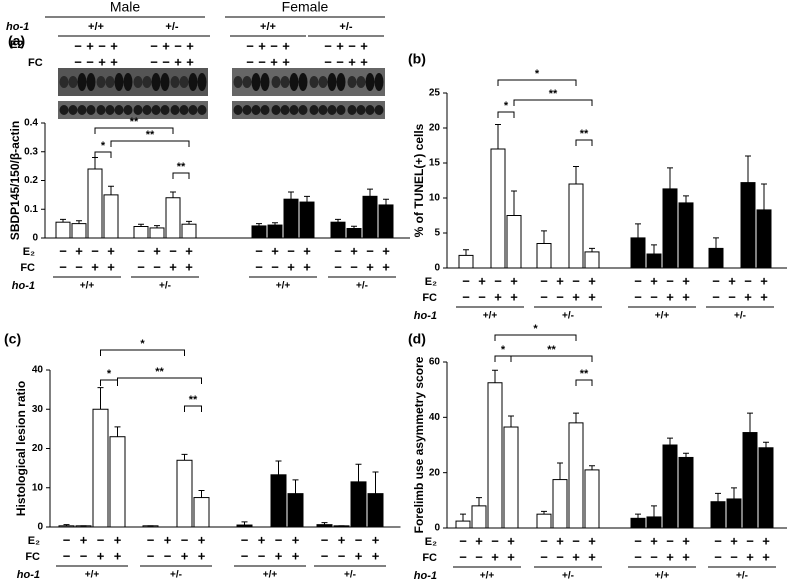  Describe the element at coordinates (96, 27) in the screenshot. I see `blot-genotype-label: +/+` at that location.